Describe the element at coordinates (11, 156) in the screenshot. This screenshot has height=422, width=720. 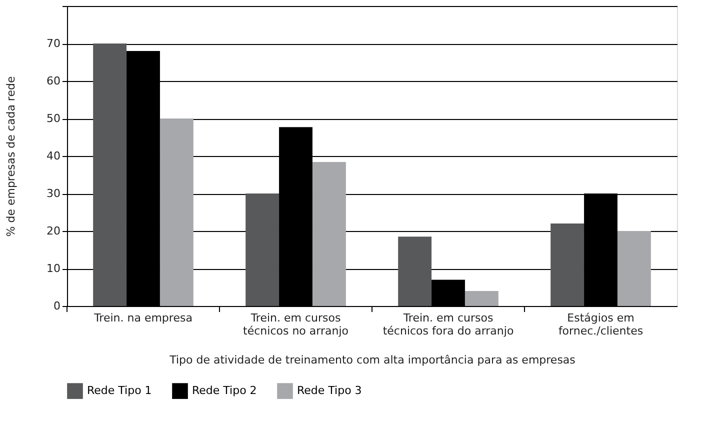
I see `y-axis-title: % de empresas de cada rede` at that location.